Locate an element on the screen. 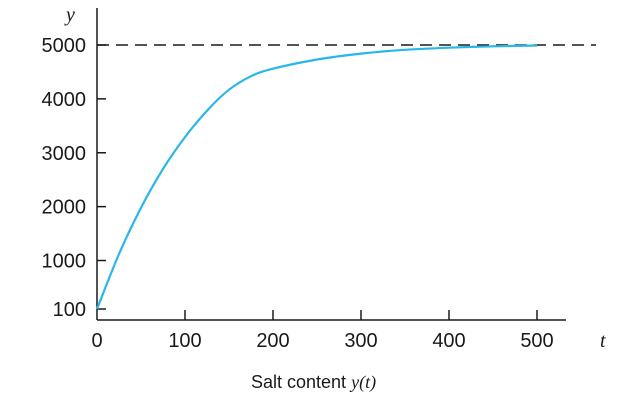 Image resolution: width=619 pixels, height=396 pixels. caption-argument: (t) is located at coordinates (367, 382).